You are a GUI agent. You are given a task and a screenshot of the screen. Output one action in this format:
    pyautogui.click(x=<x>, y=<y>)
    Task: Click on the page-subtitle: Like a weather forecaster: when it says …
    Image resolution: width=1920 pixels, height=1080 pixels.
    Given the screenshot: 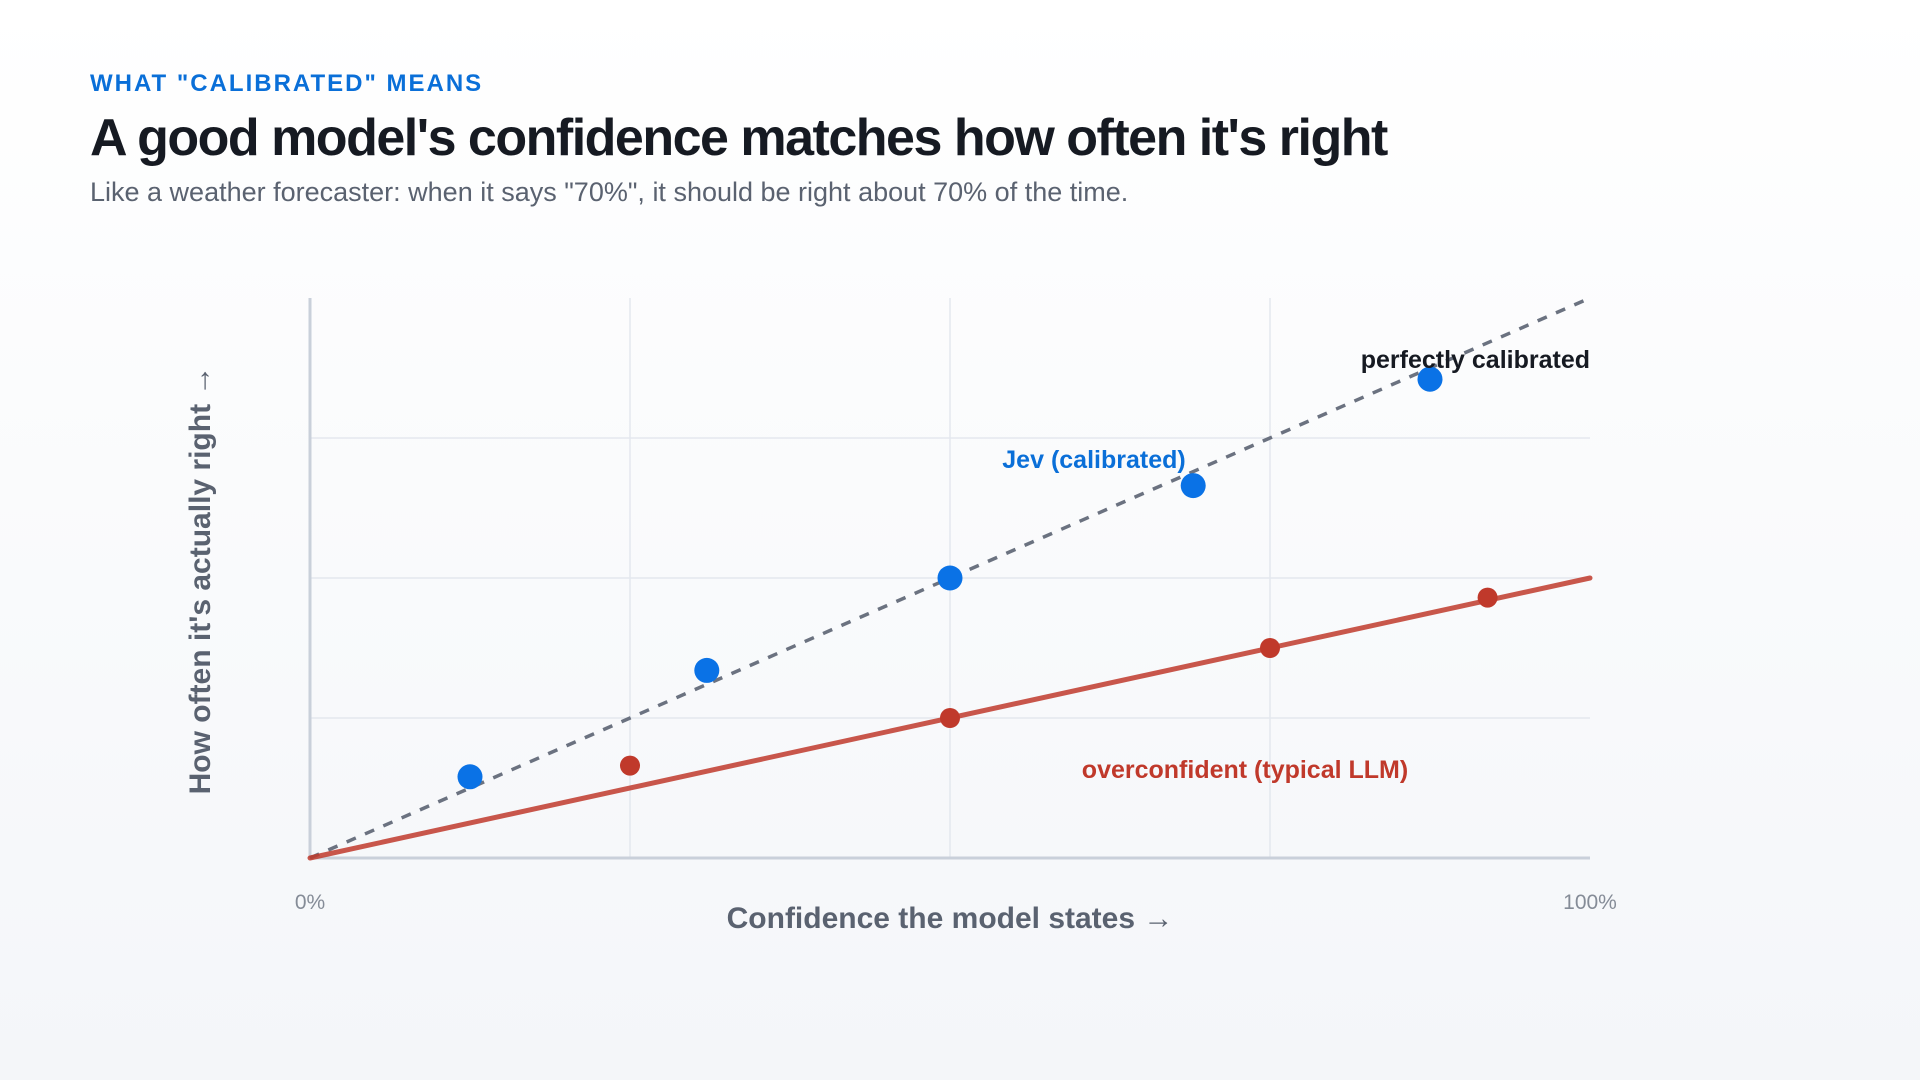 What is the action you would take?
    pyautogui.click(x=609, y=192)
    